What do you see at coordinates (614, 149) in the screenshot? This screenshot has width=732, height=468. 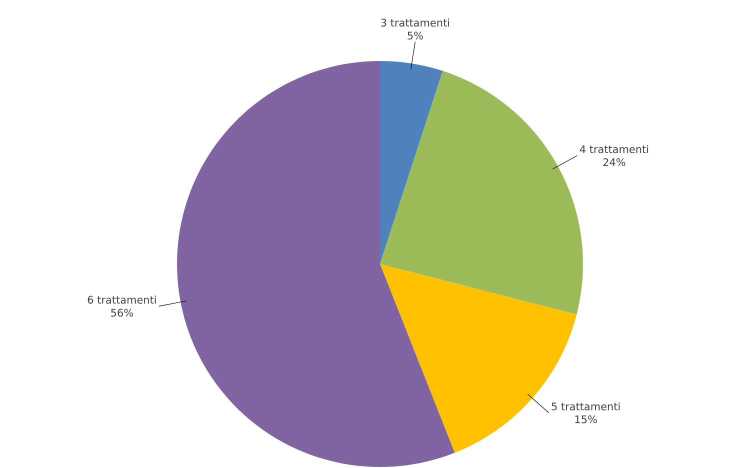 I see `slice-label: 4 trattamenti` at bounding box center [614, 149].